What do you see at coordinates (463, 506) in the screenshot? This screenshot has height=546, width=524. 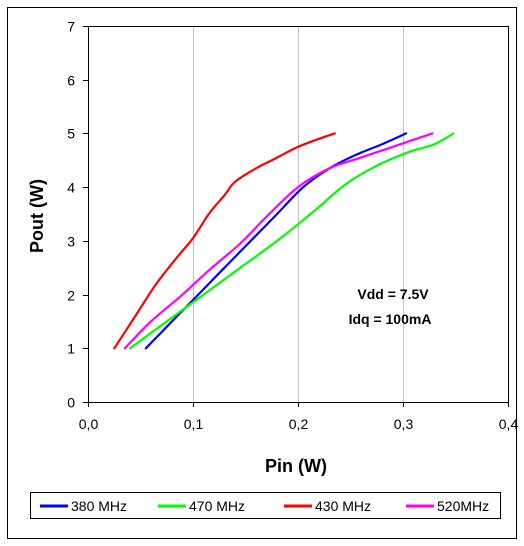 I see `legend-label-520mhz: 520MHz` at bounding box center [463, 506].